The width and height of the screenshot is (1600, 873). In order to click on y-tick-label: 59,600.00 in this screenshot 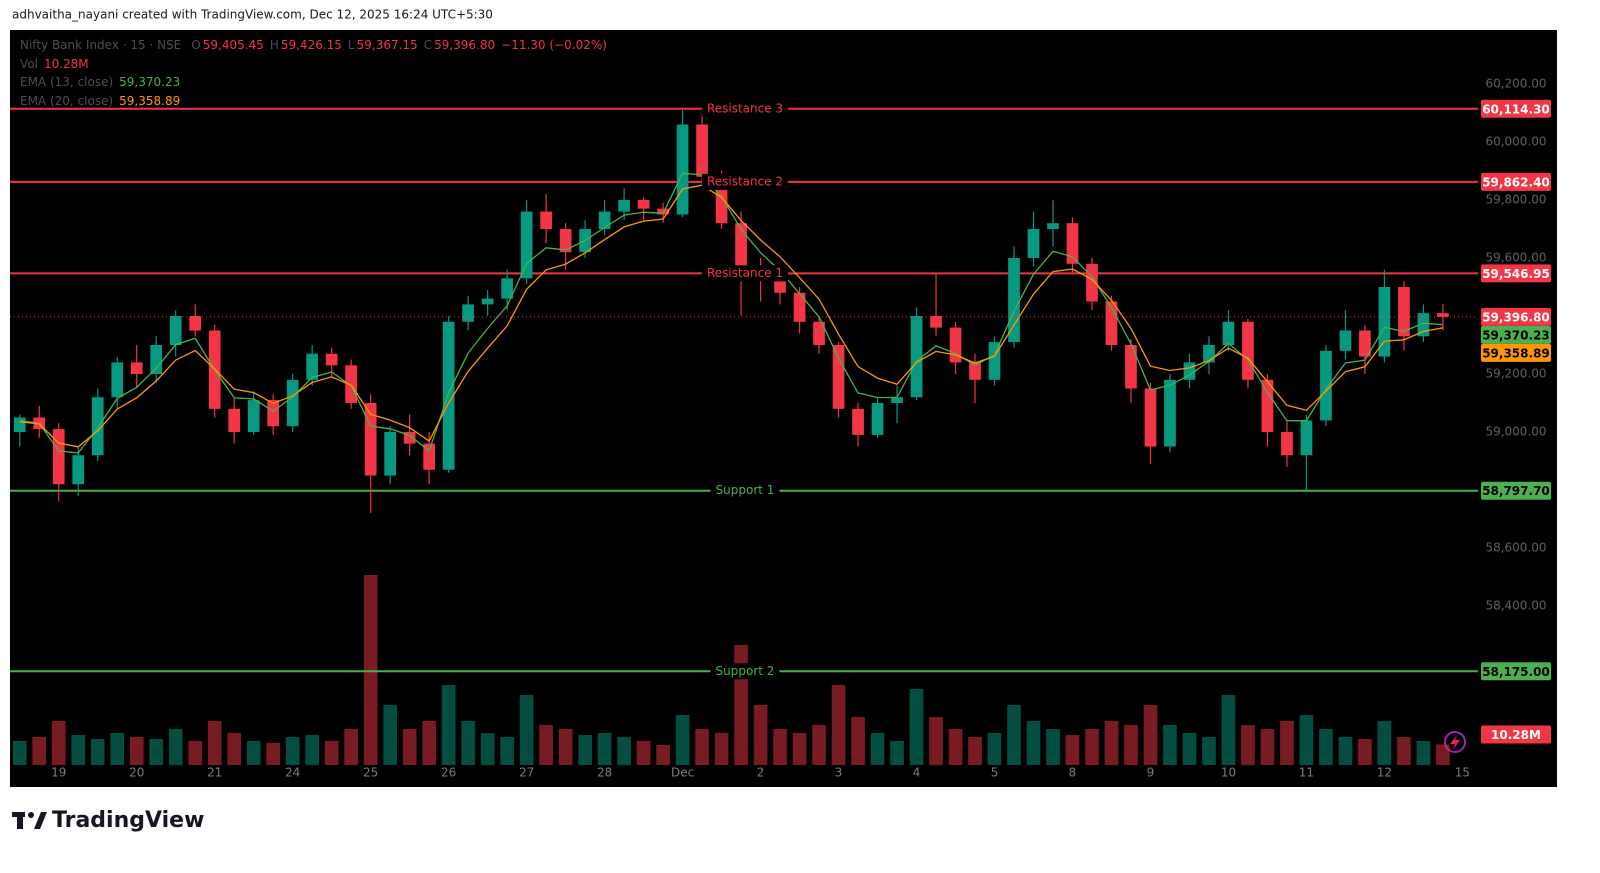, I will do `click(1515, 257)`.